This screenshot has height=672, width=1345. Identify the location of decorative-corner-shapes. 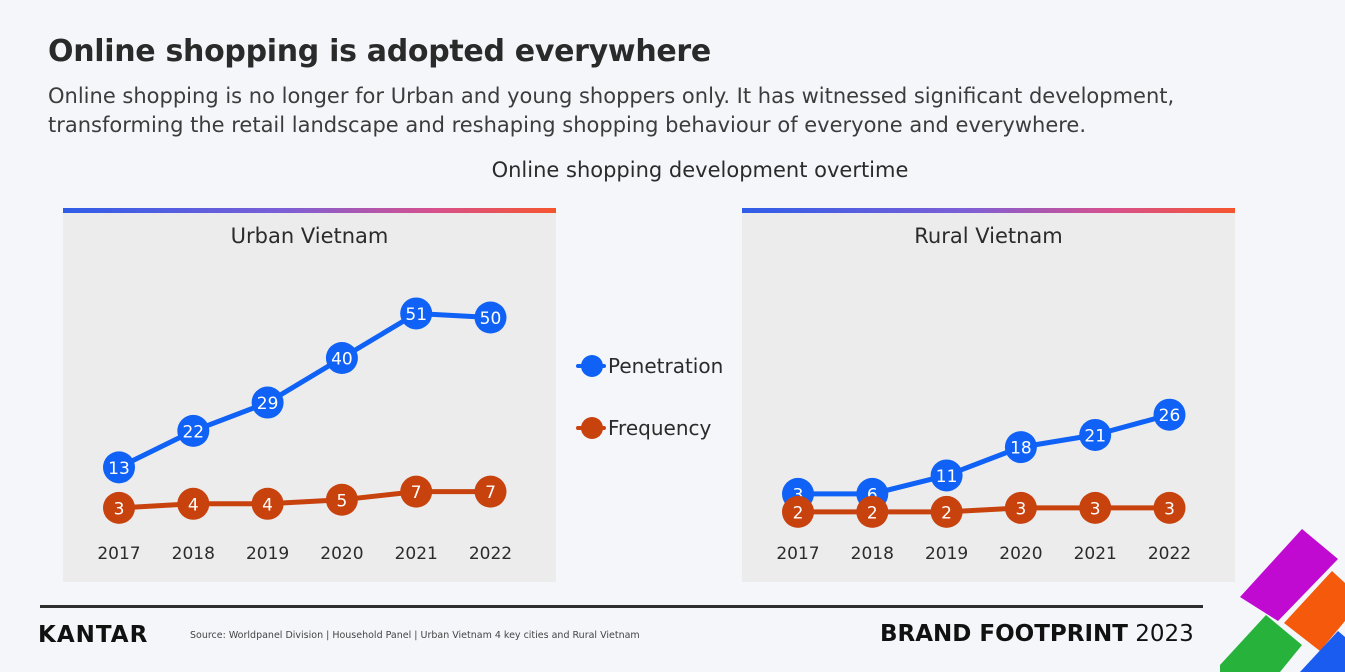
(1282, 600).